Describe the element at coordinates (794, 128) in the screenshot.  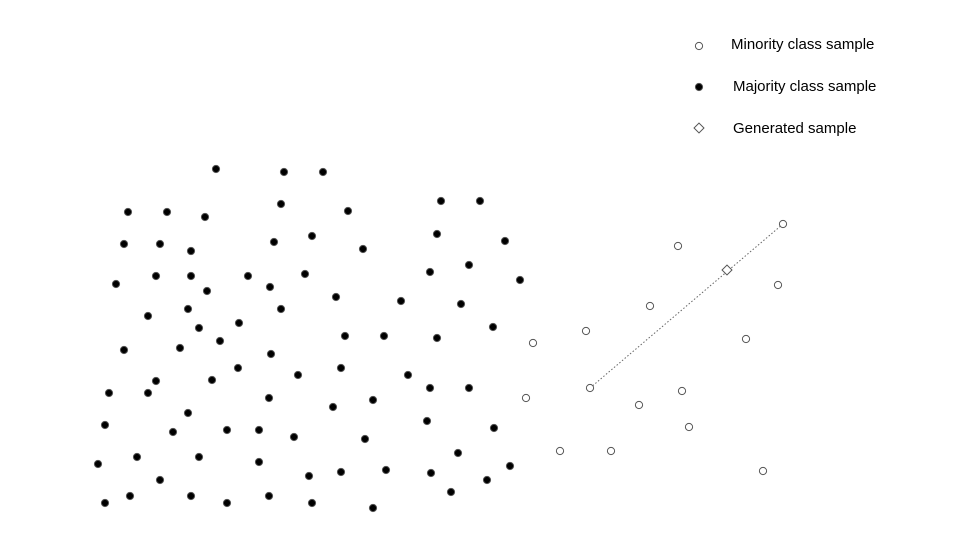
I see `legend-generated-label: Generated sample` at that location.